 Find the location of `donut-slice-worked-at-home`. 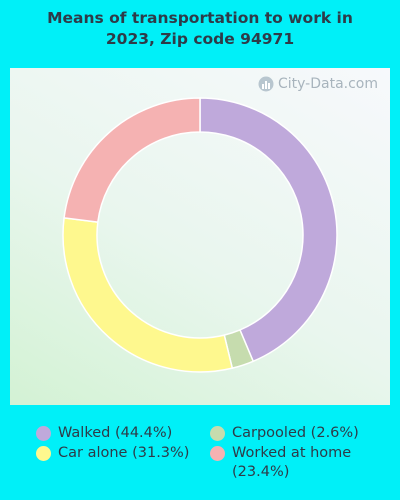

donut-slice-worked-at-home is located at coordinates (132, 160).